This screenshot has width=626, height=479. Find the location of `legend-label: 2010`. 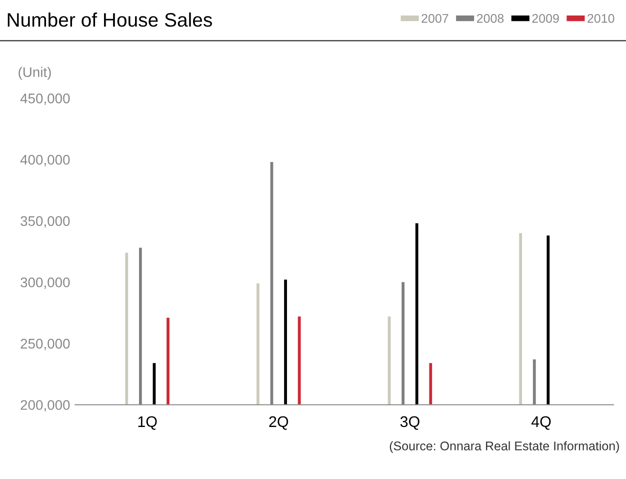

legend-label: 2010 is located at coordinates (601, 18).